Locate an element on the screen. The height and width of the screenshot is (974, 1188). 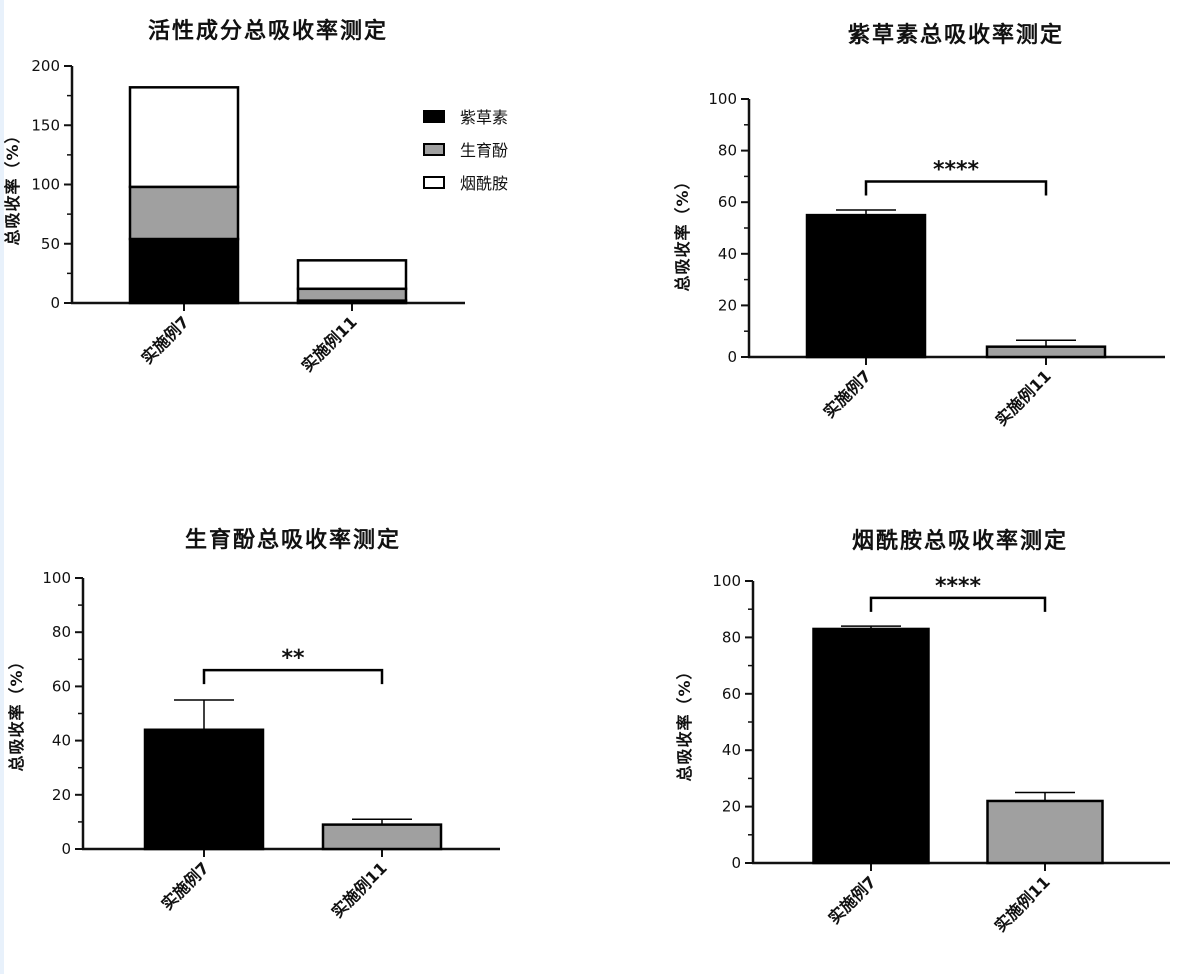
y-tick-label: 150 is located at coordinates (45, 125).